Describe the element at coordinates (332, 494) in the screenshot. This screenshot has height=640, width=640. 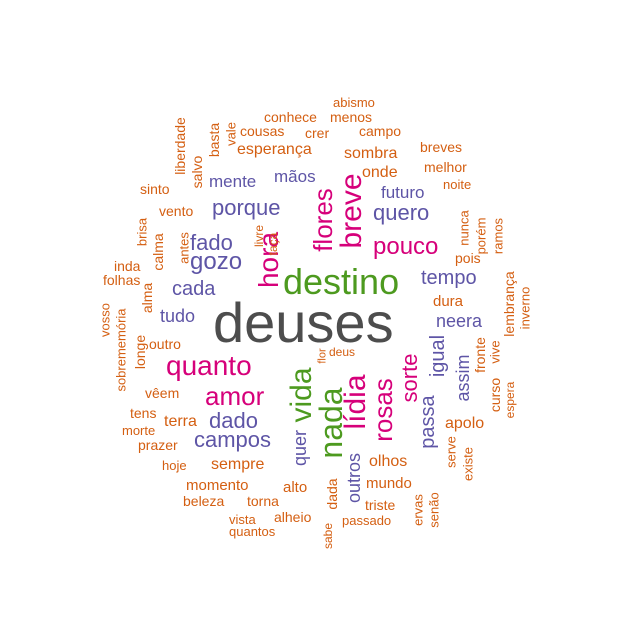
I see `word-dada: dada` at that location.